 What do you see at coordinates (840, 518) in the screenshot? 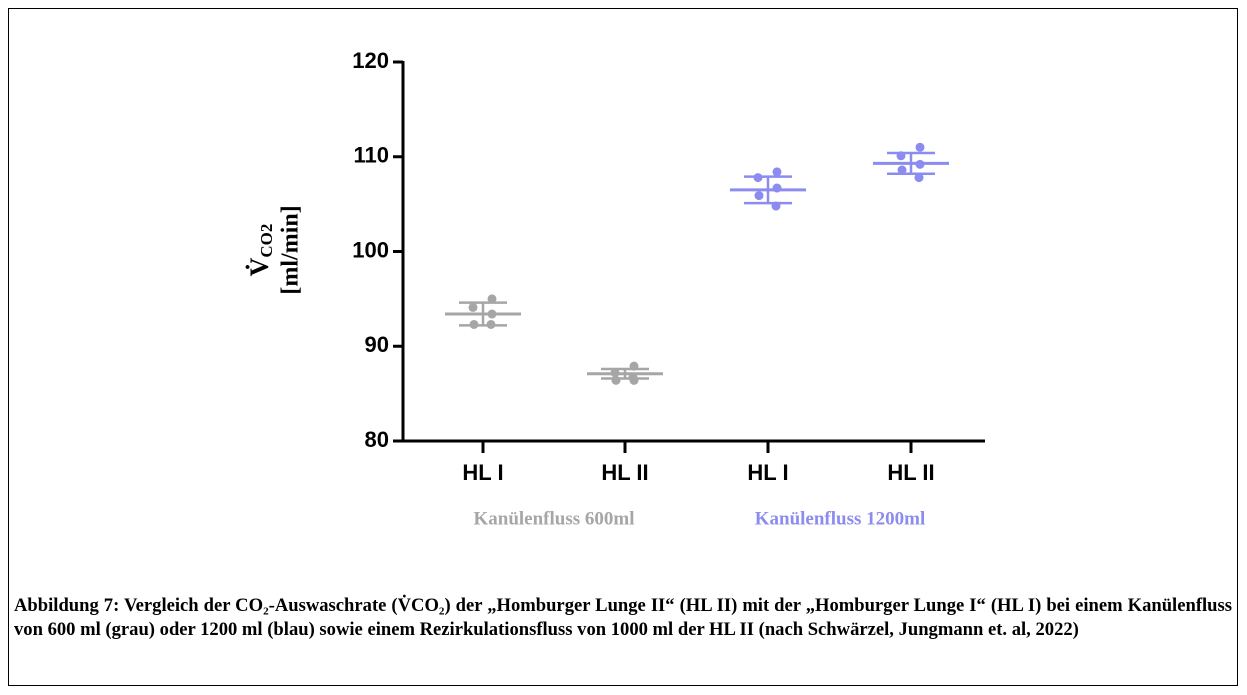
I see `group-label: Kanülenfluss 1200ml` at bounding box center [840, 518].